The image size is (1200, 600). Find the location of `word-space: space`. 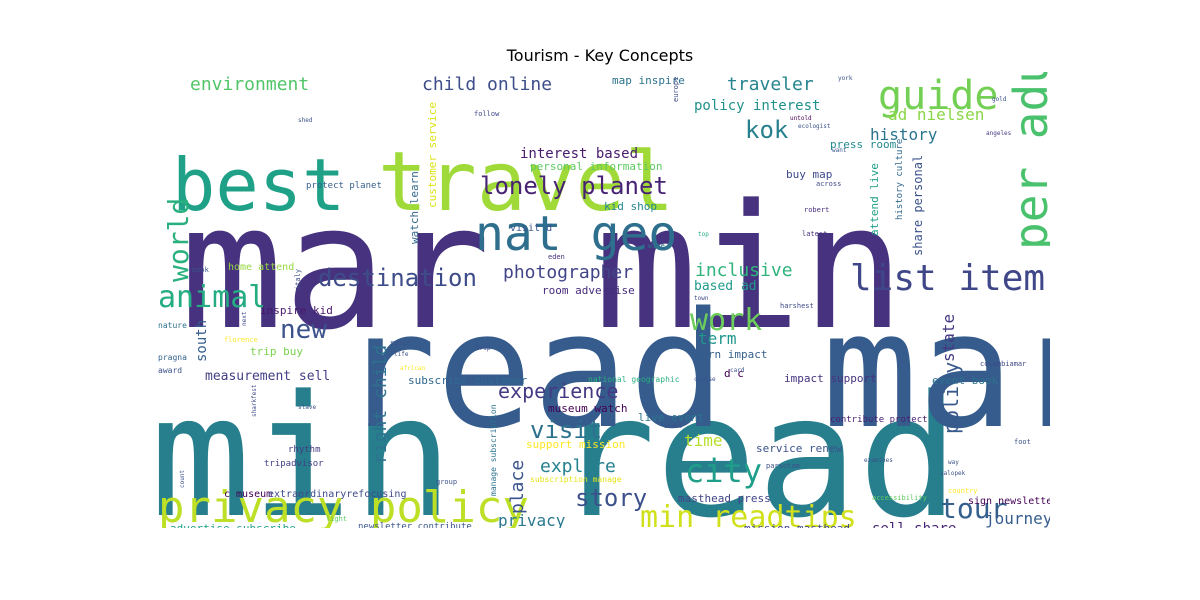

word-space: space is located at coordinates (400, 343).